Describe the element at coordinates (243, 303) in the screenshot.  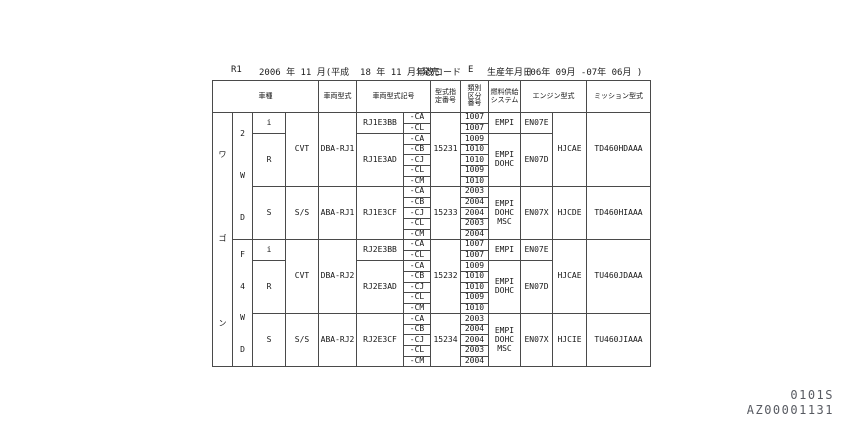
I see `vertical-text: F 4 W D` at that location.